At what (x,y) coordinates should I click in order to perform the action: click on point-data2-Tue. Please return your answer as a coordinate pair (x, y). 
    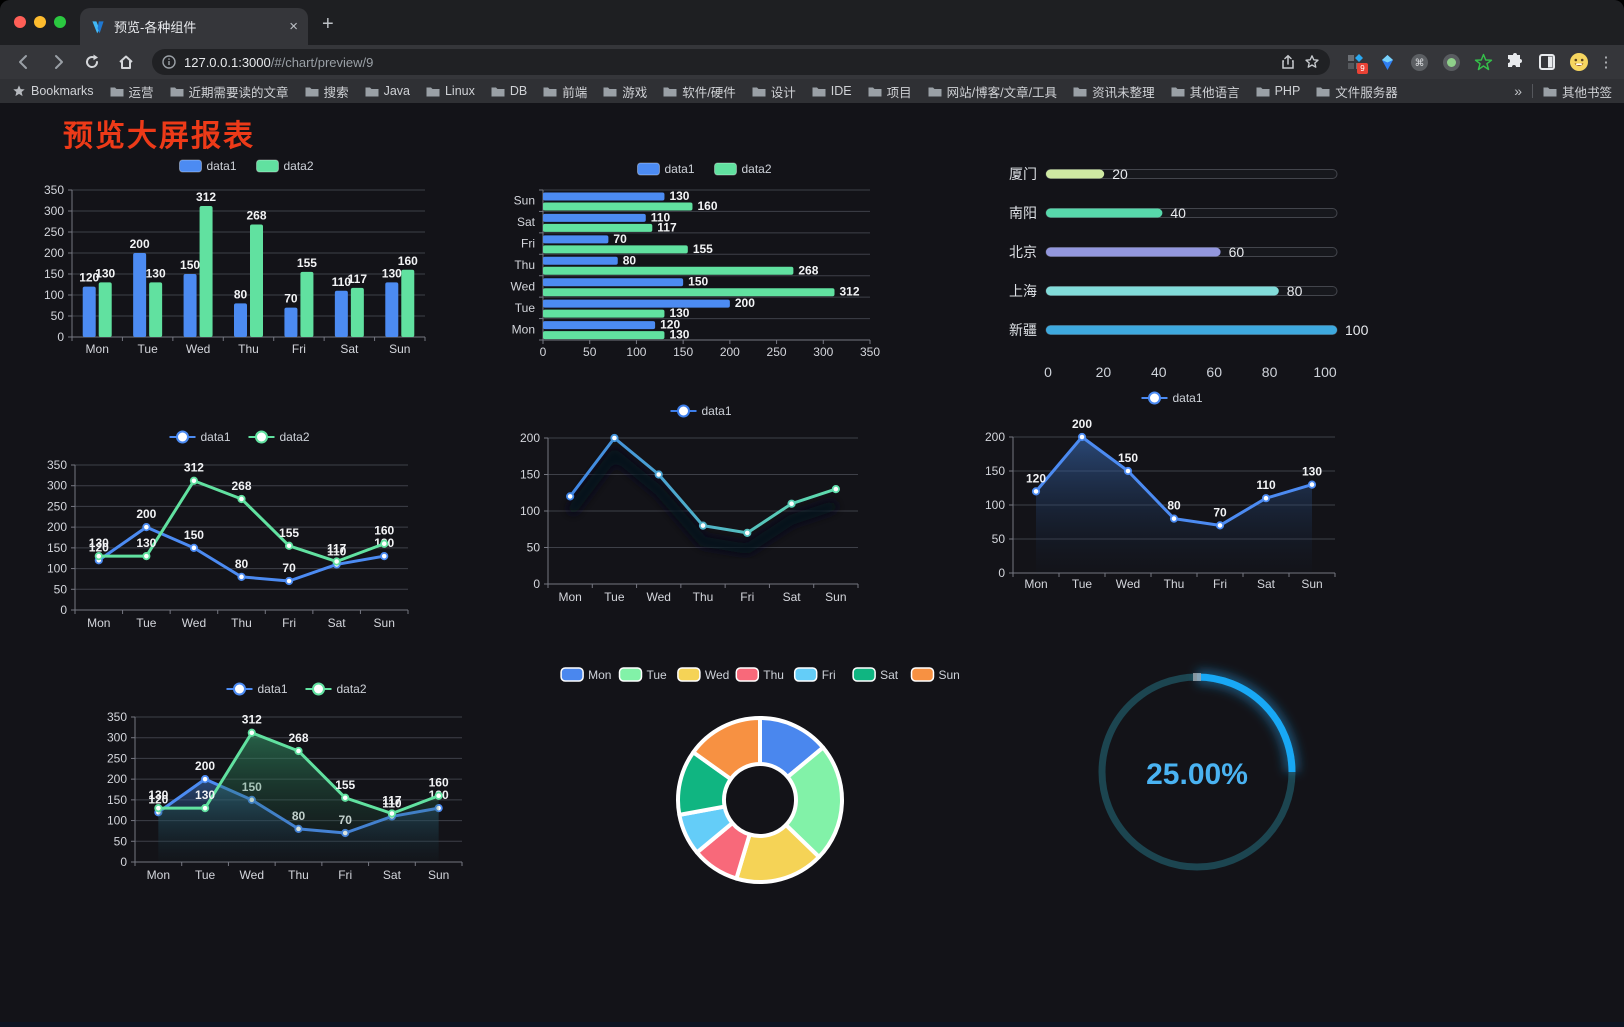
    Looking at the image, I should click on (146, 556).